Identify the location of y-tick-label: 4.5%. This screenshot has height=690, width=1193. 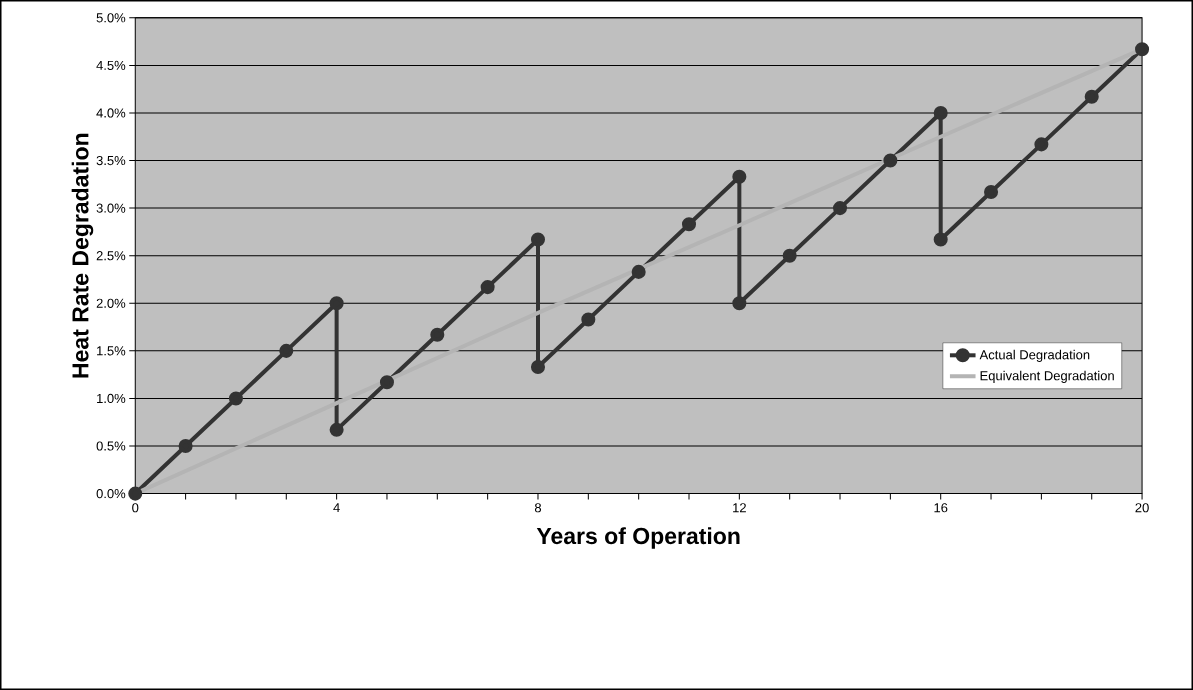
(111, 65).